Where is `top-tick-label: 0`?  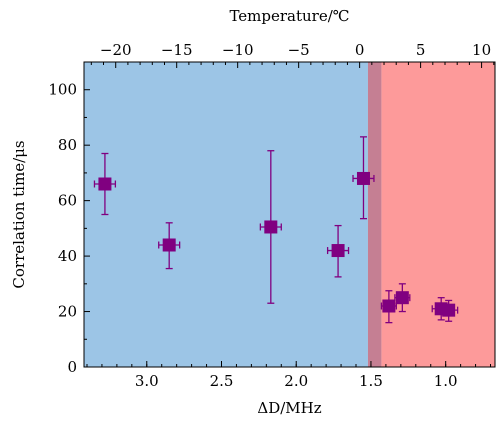
top-tick-label: 0 is located at coordinates (360, 50).